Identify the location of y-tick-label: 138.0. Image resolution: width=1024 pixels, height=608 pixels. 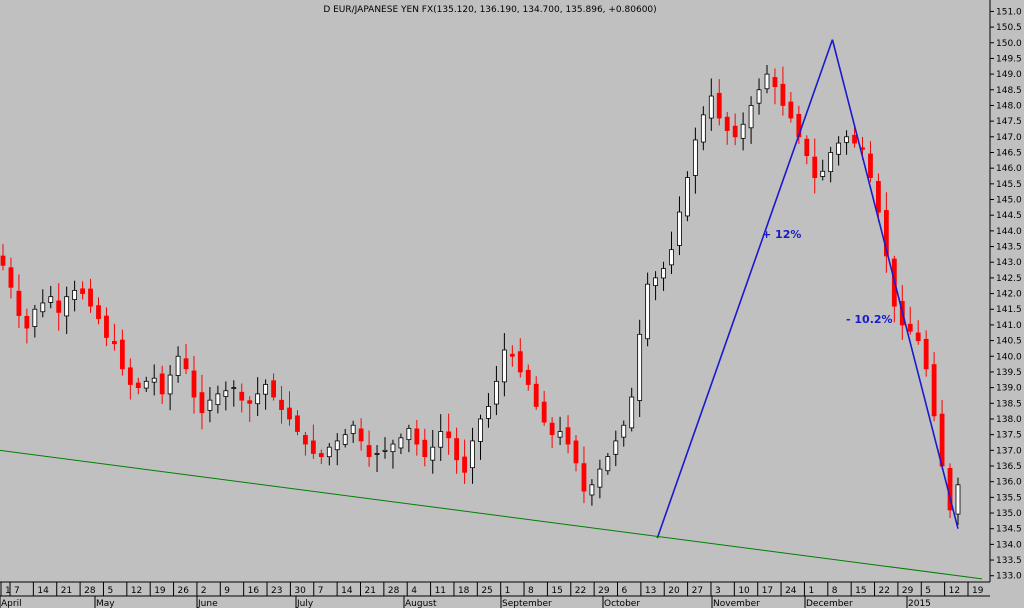
(1009, 420).